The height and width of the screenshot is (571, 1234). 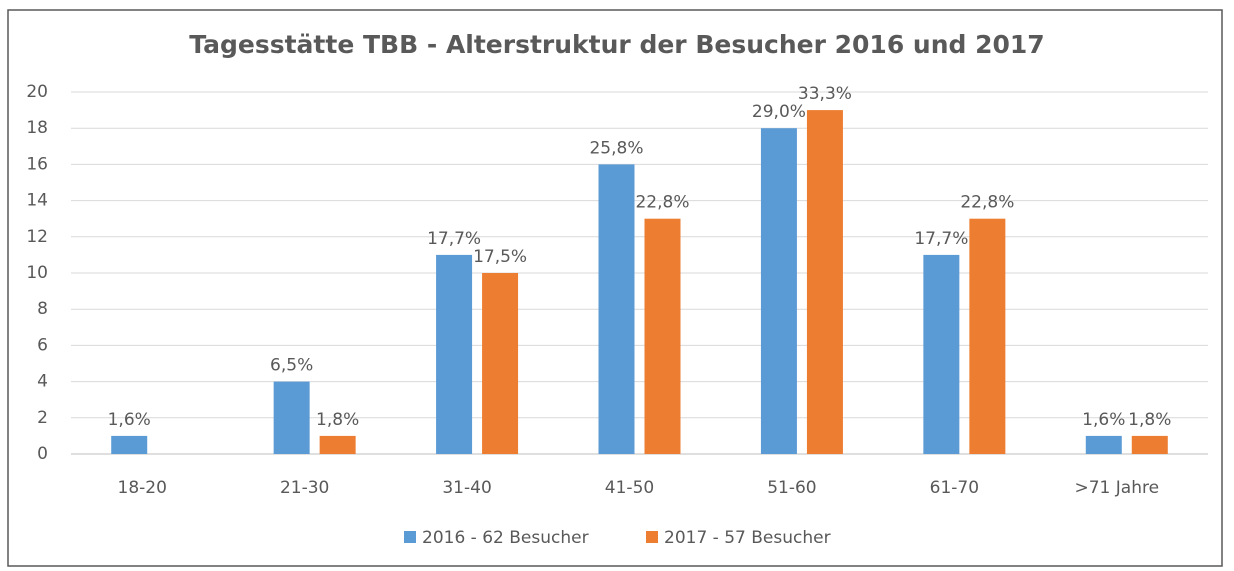 What do you see at coordinates (42, 418) in the screenshot?
I see `y-tick-label: 2` at bounding box center [42, 418].